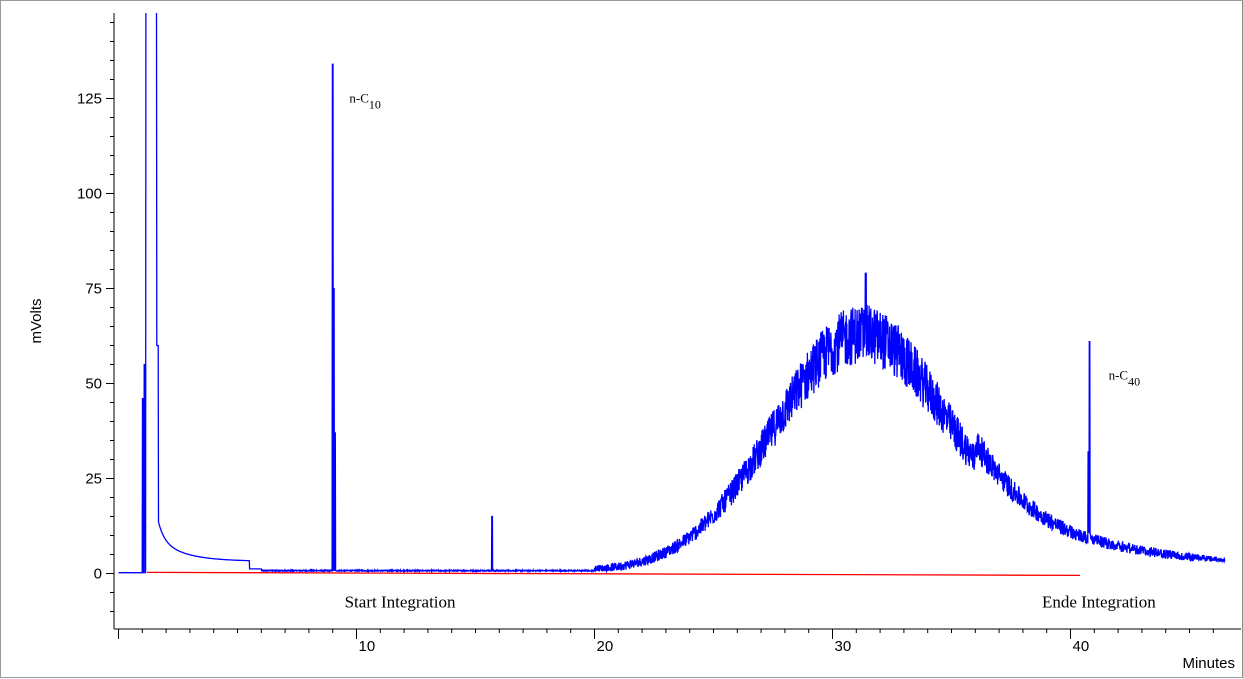 The image size is (1243, 679). What do you see at coordinates (1081, 646) in the screenshot?
I see `x-tick-label: 40` at bounding box center [1081, 646].